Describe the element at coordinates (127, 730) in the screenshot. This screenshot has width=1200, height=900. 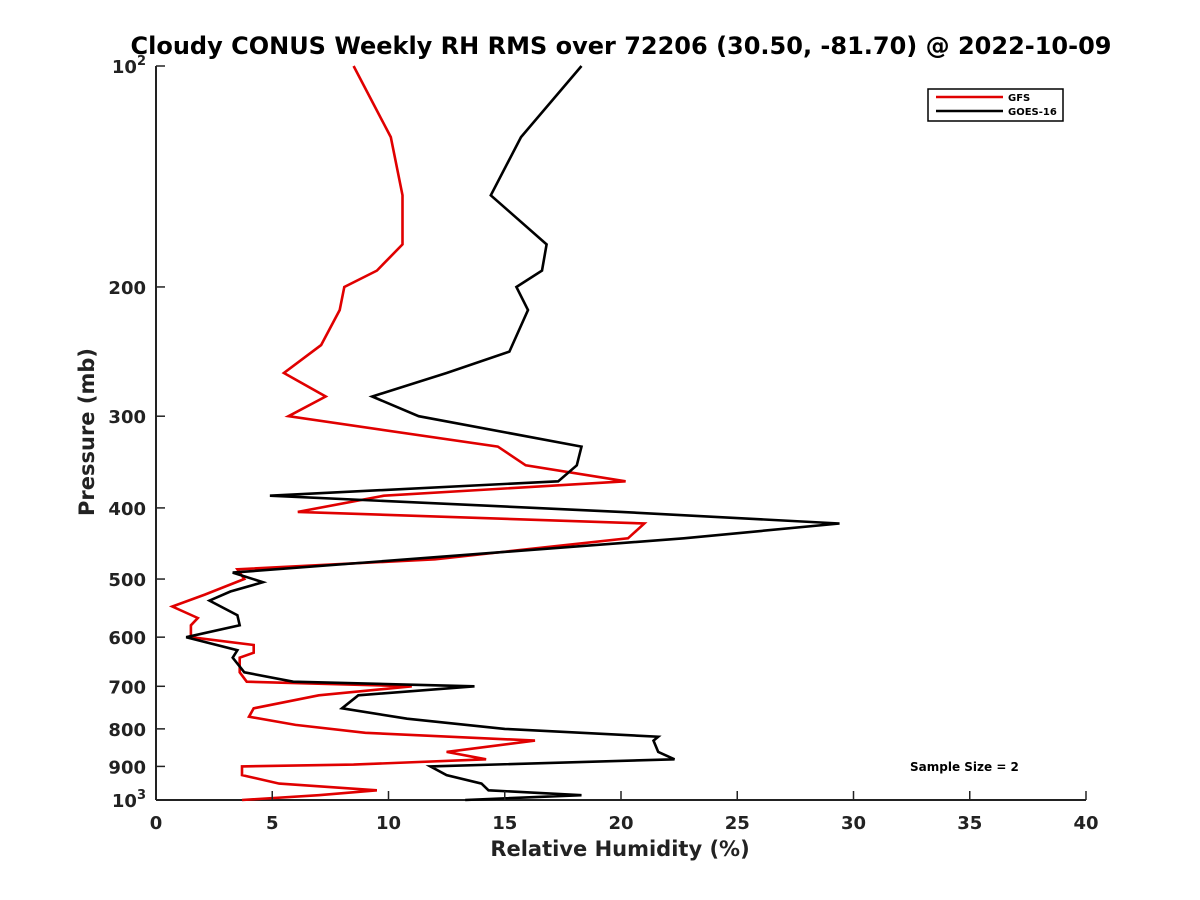
I see `y-tick-label: 800` at that location.